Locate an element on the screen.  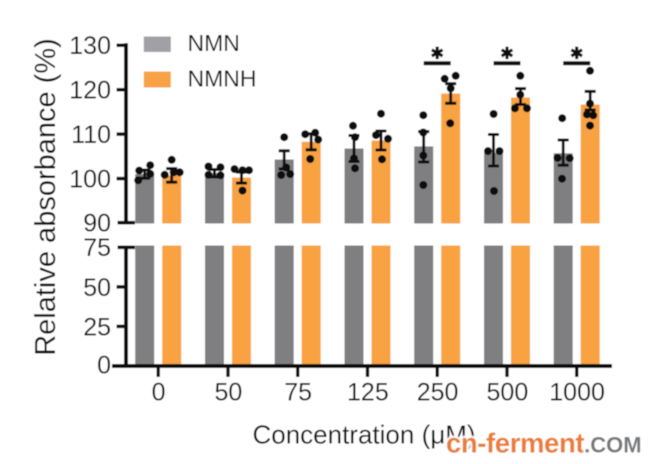
svg-text: 500 is located at coordinates (508, 393).